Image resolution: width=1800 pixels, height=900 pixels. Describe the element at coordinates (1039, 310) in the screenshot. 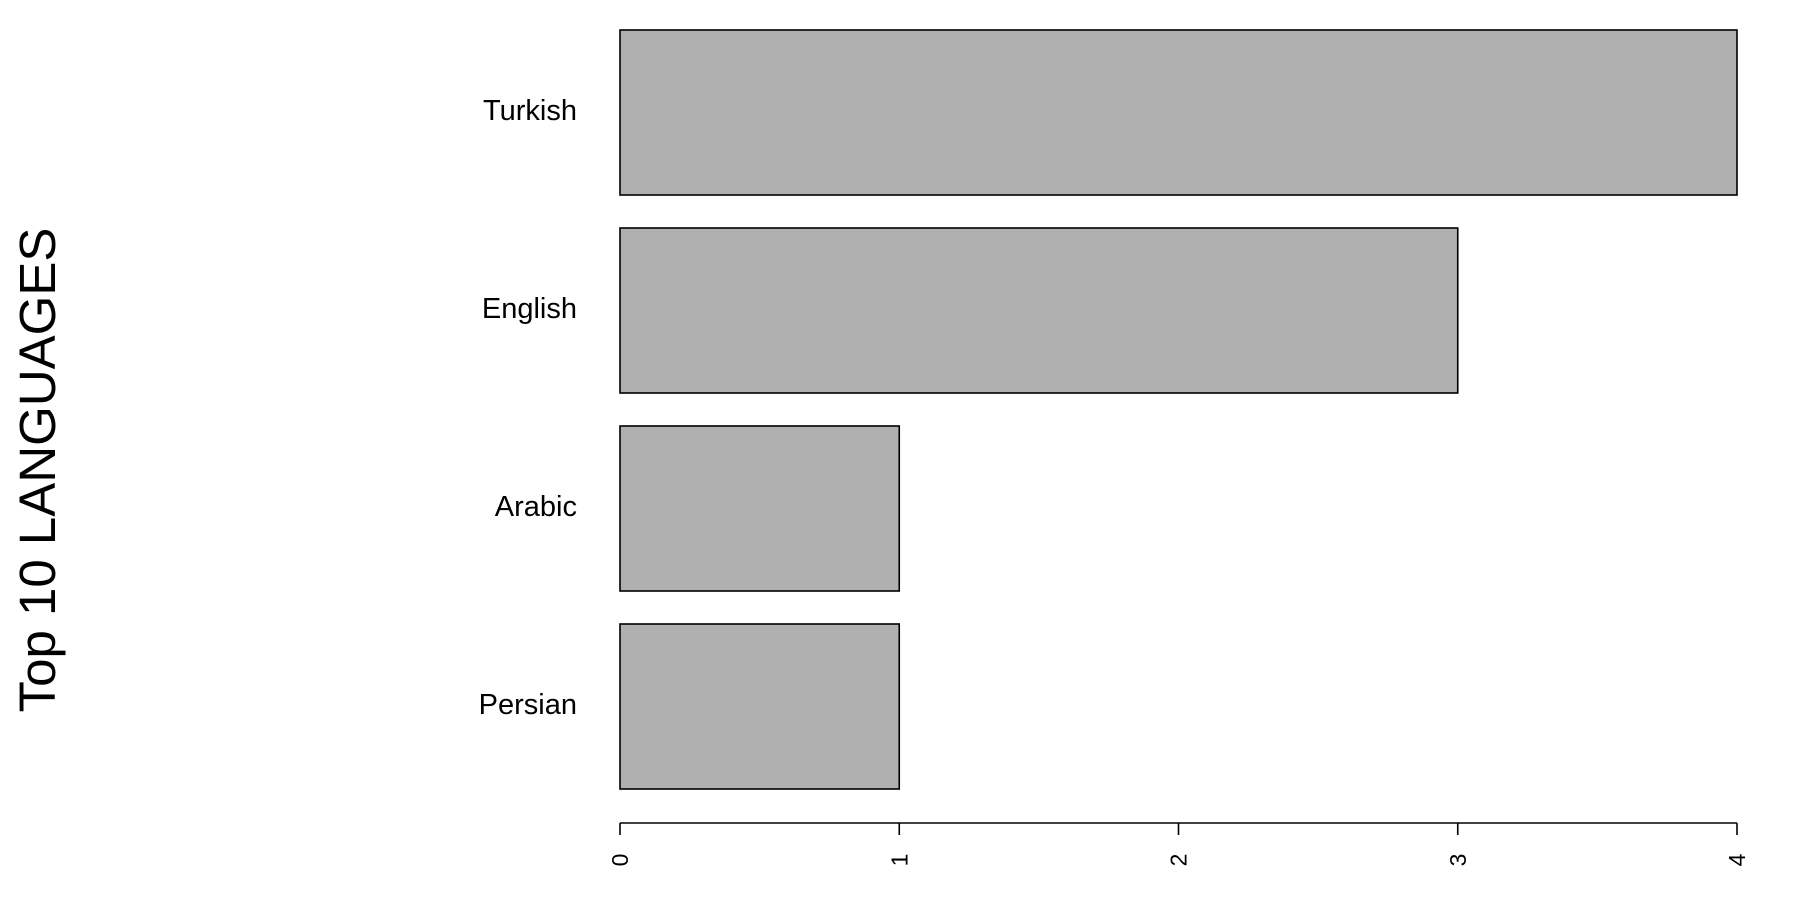

I see `bar-english` at that location.